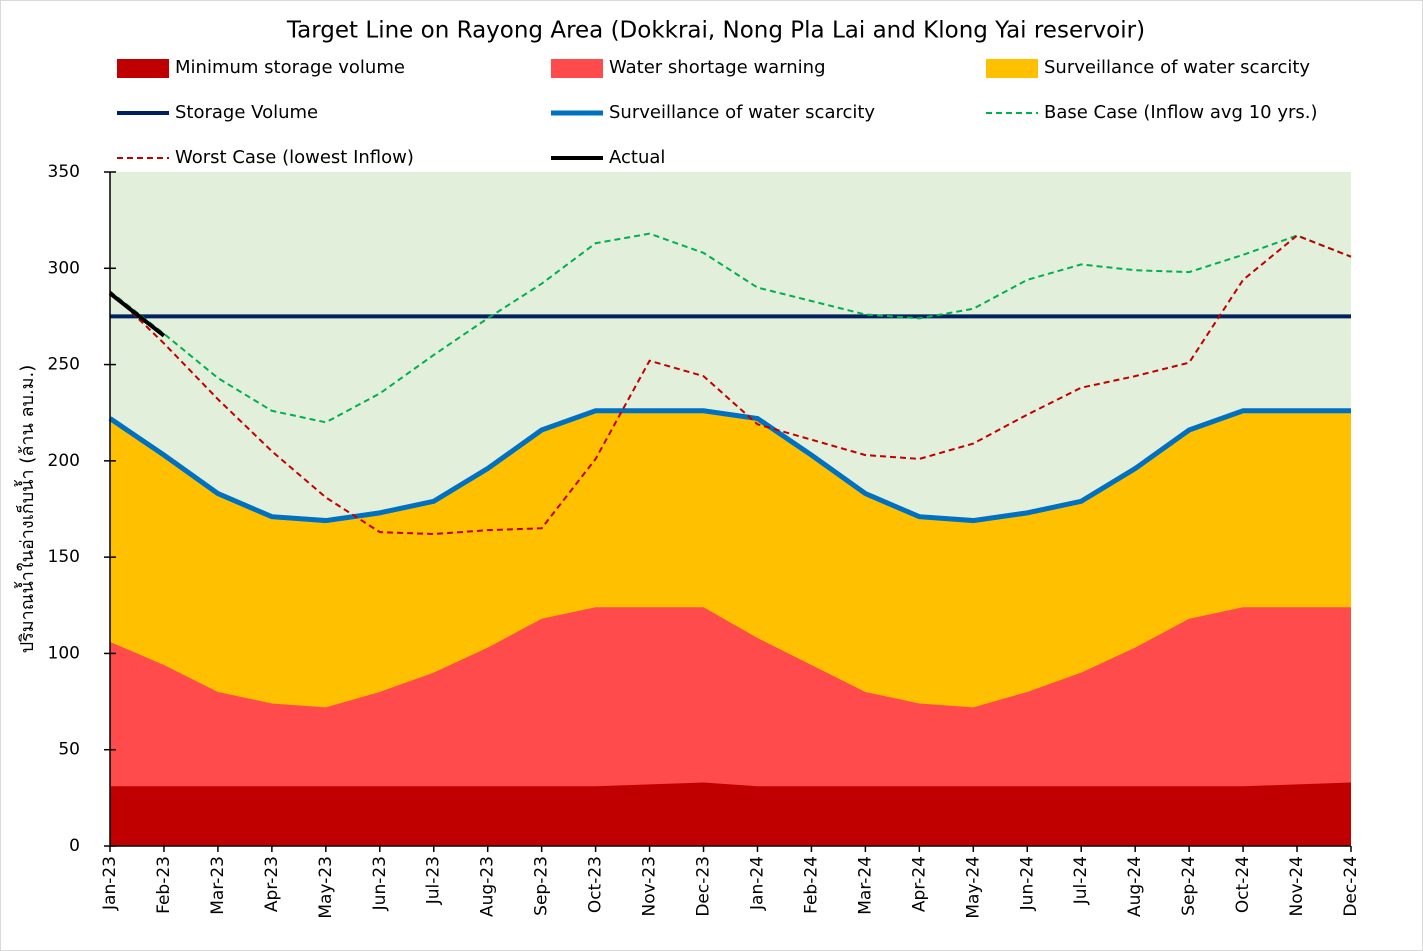 This screenshot has height=951, width=1423. What do you see at coordinates (488, 886) in the screenshot?
I see `x-tick-label: Aug-23` at bounding box center [488, 886].